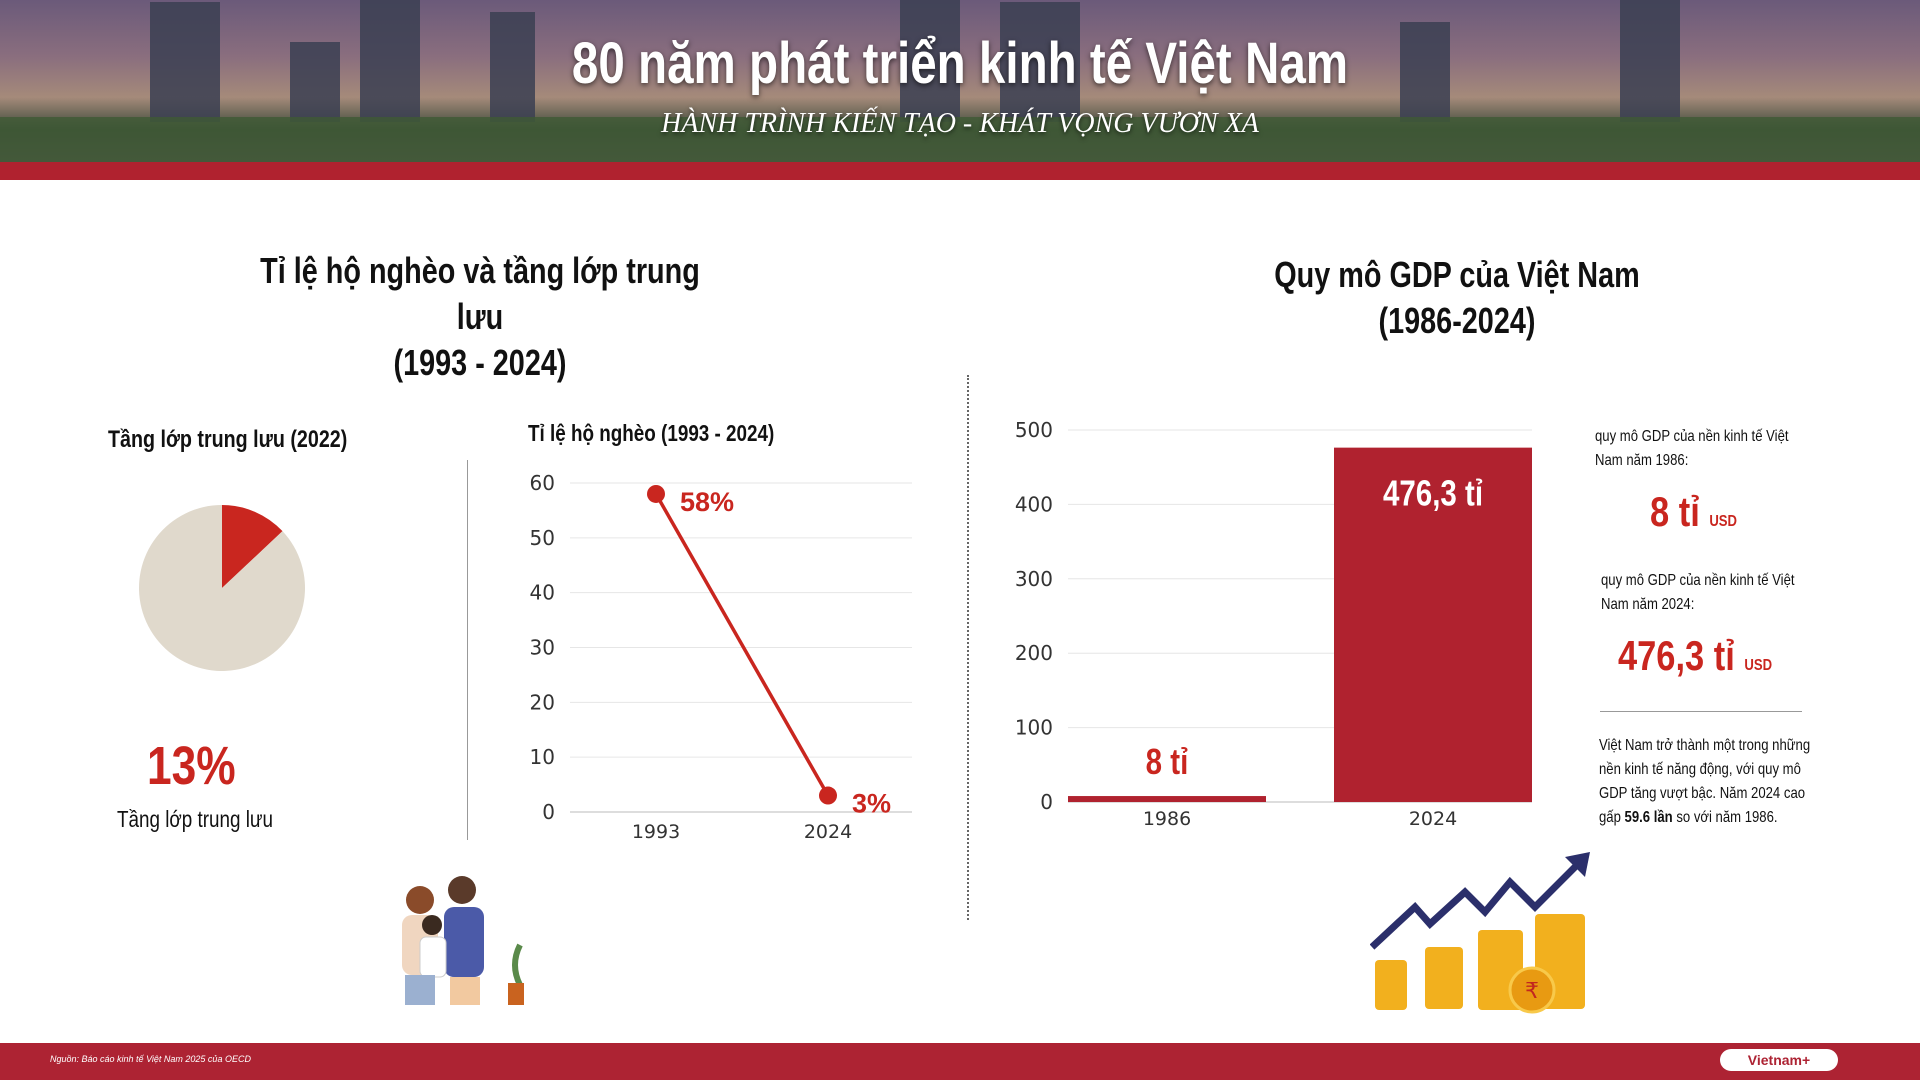 The image size is (1920, 1080). I want to click on panel-divider, so click(1701, 711).